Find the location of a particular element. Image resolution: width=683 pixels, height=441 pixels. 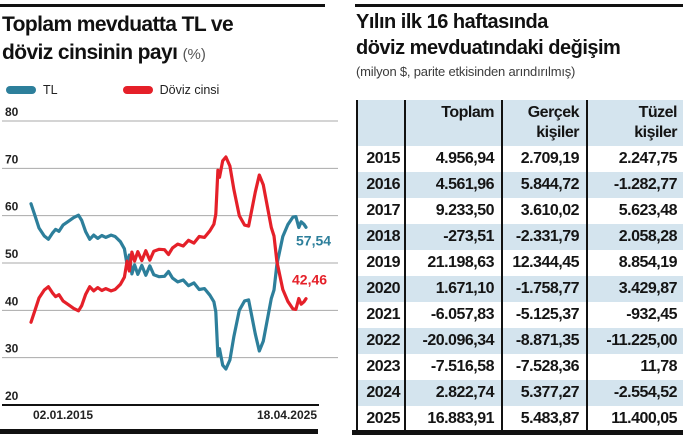

cell-tuzel: 5.623,48 is located at coordinates (634, 211).